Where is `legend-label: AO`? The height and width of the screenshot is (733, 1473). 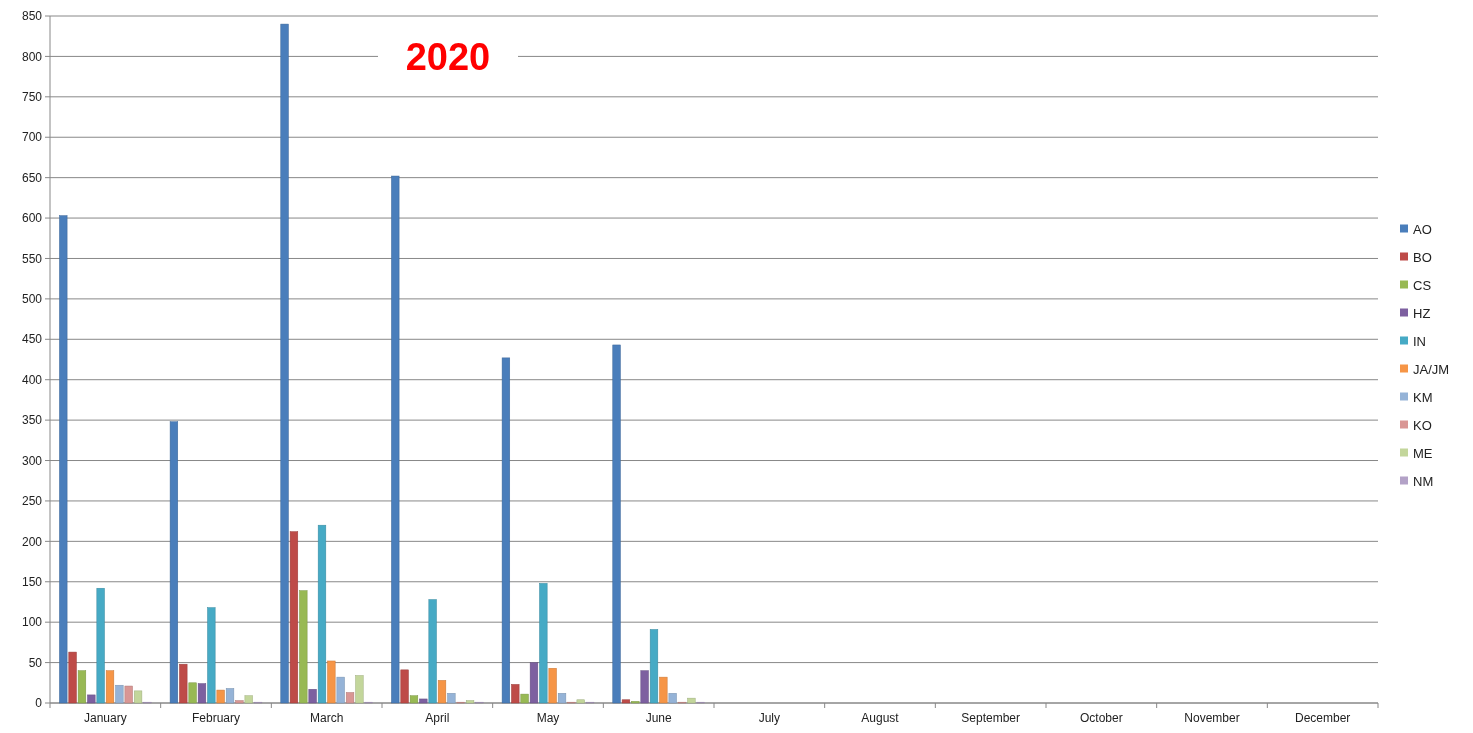 legend-label: AO is located at coordinates (1422, 230).